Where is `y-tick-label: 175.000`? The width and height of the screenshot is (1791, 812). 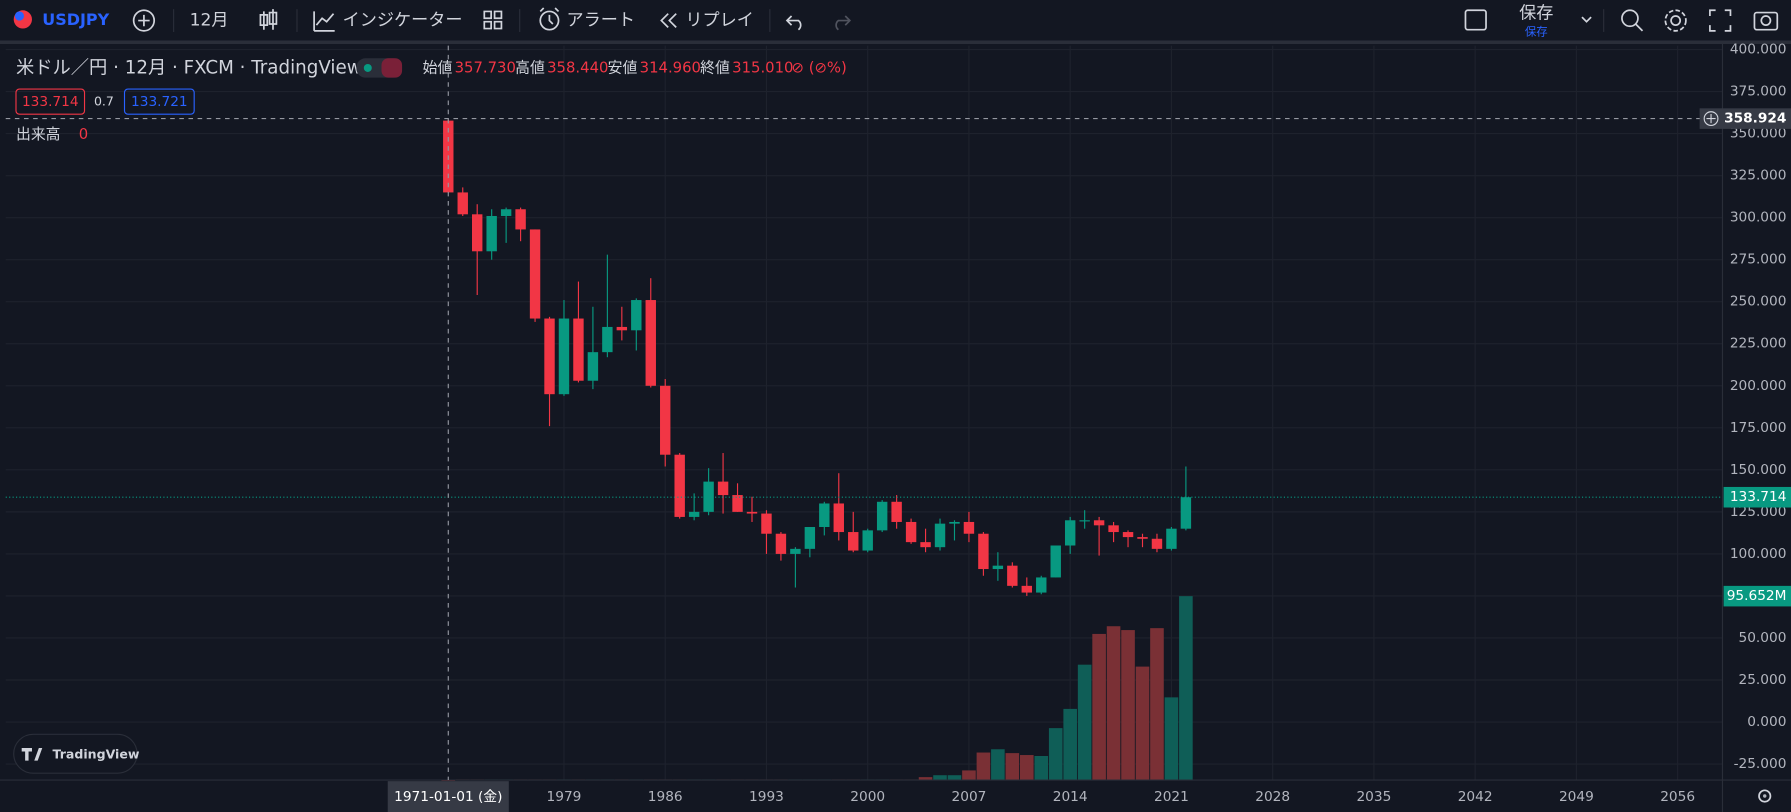
y-tick-label: 175.000 is located at coordinates (1758, 428).